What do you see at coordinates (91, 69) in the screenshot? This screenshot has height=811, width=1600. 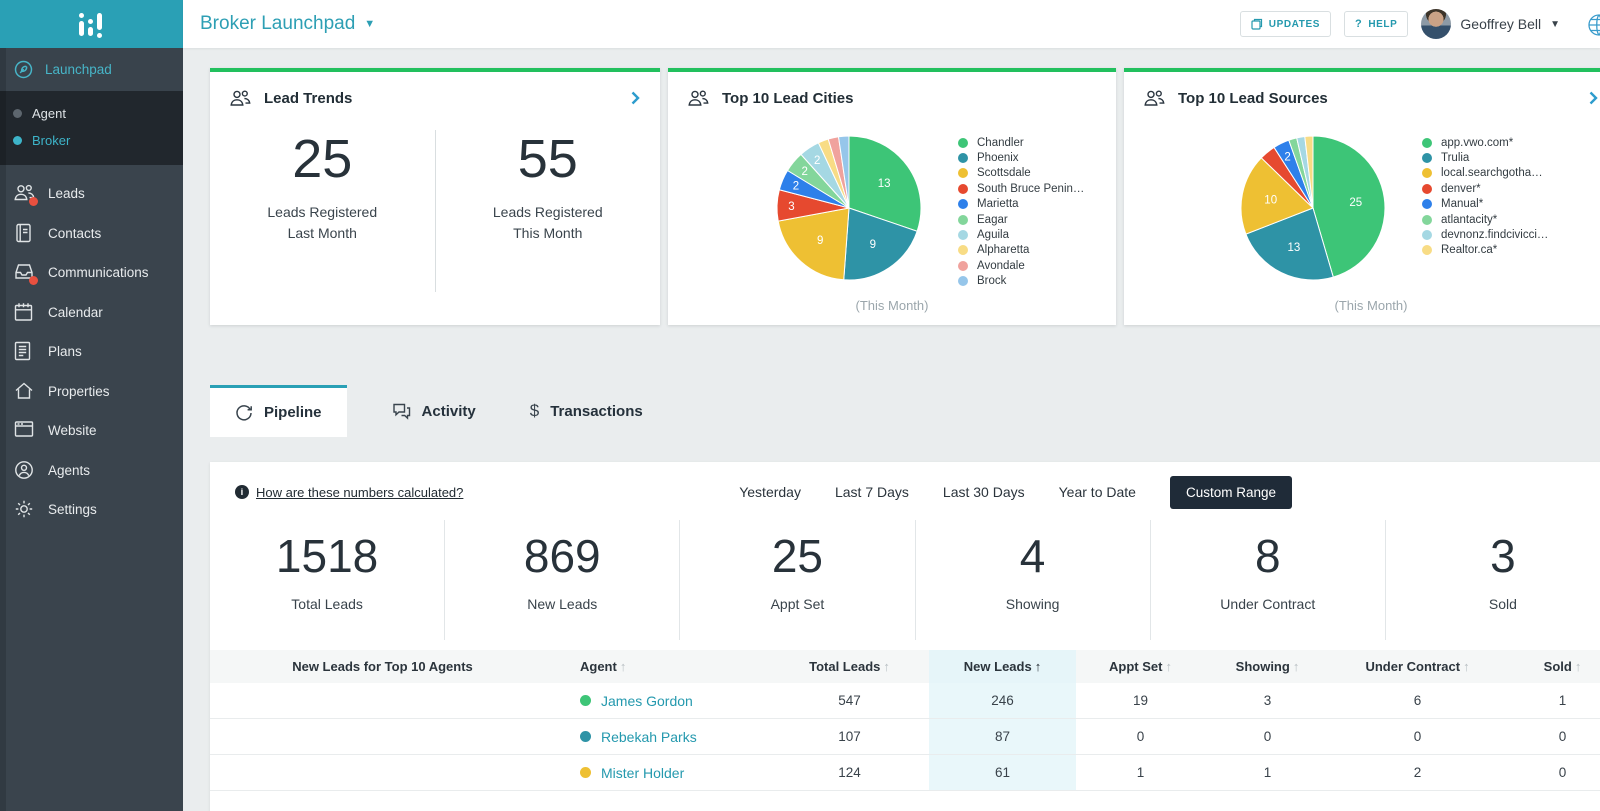 I see `sidebar-item-launchpad: Launchpad` at bounding box center [91, 69].